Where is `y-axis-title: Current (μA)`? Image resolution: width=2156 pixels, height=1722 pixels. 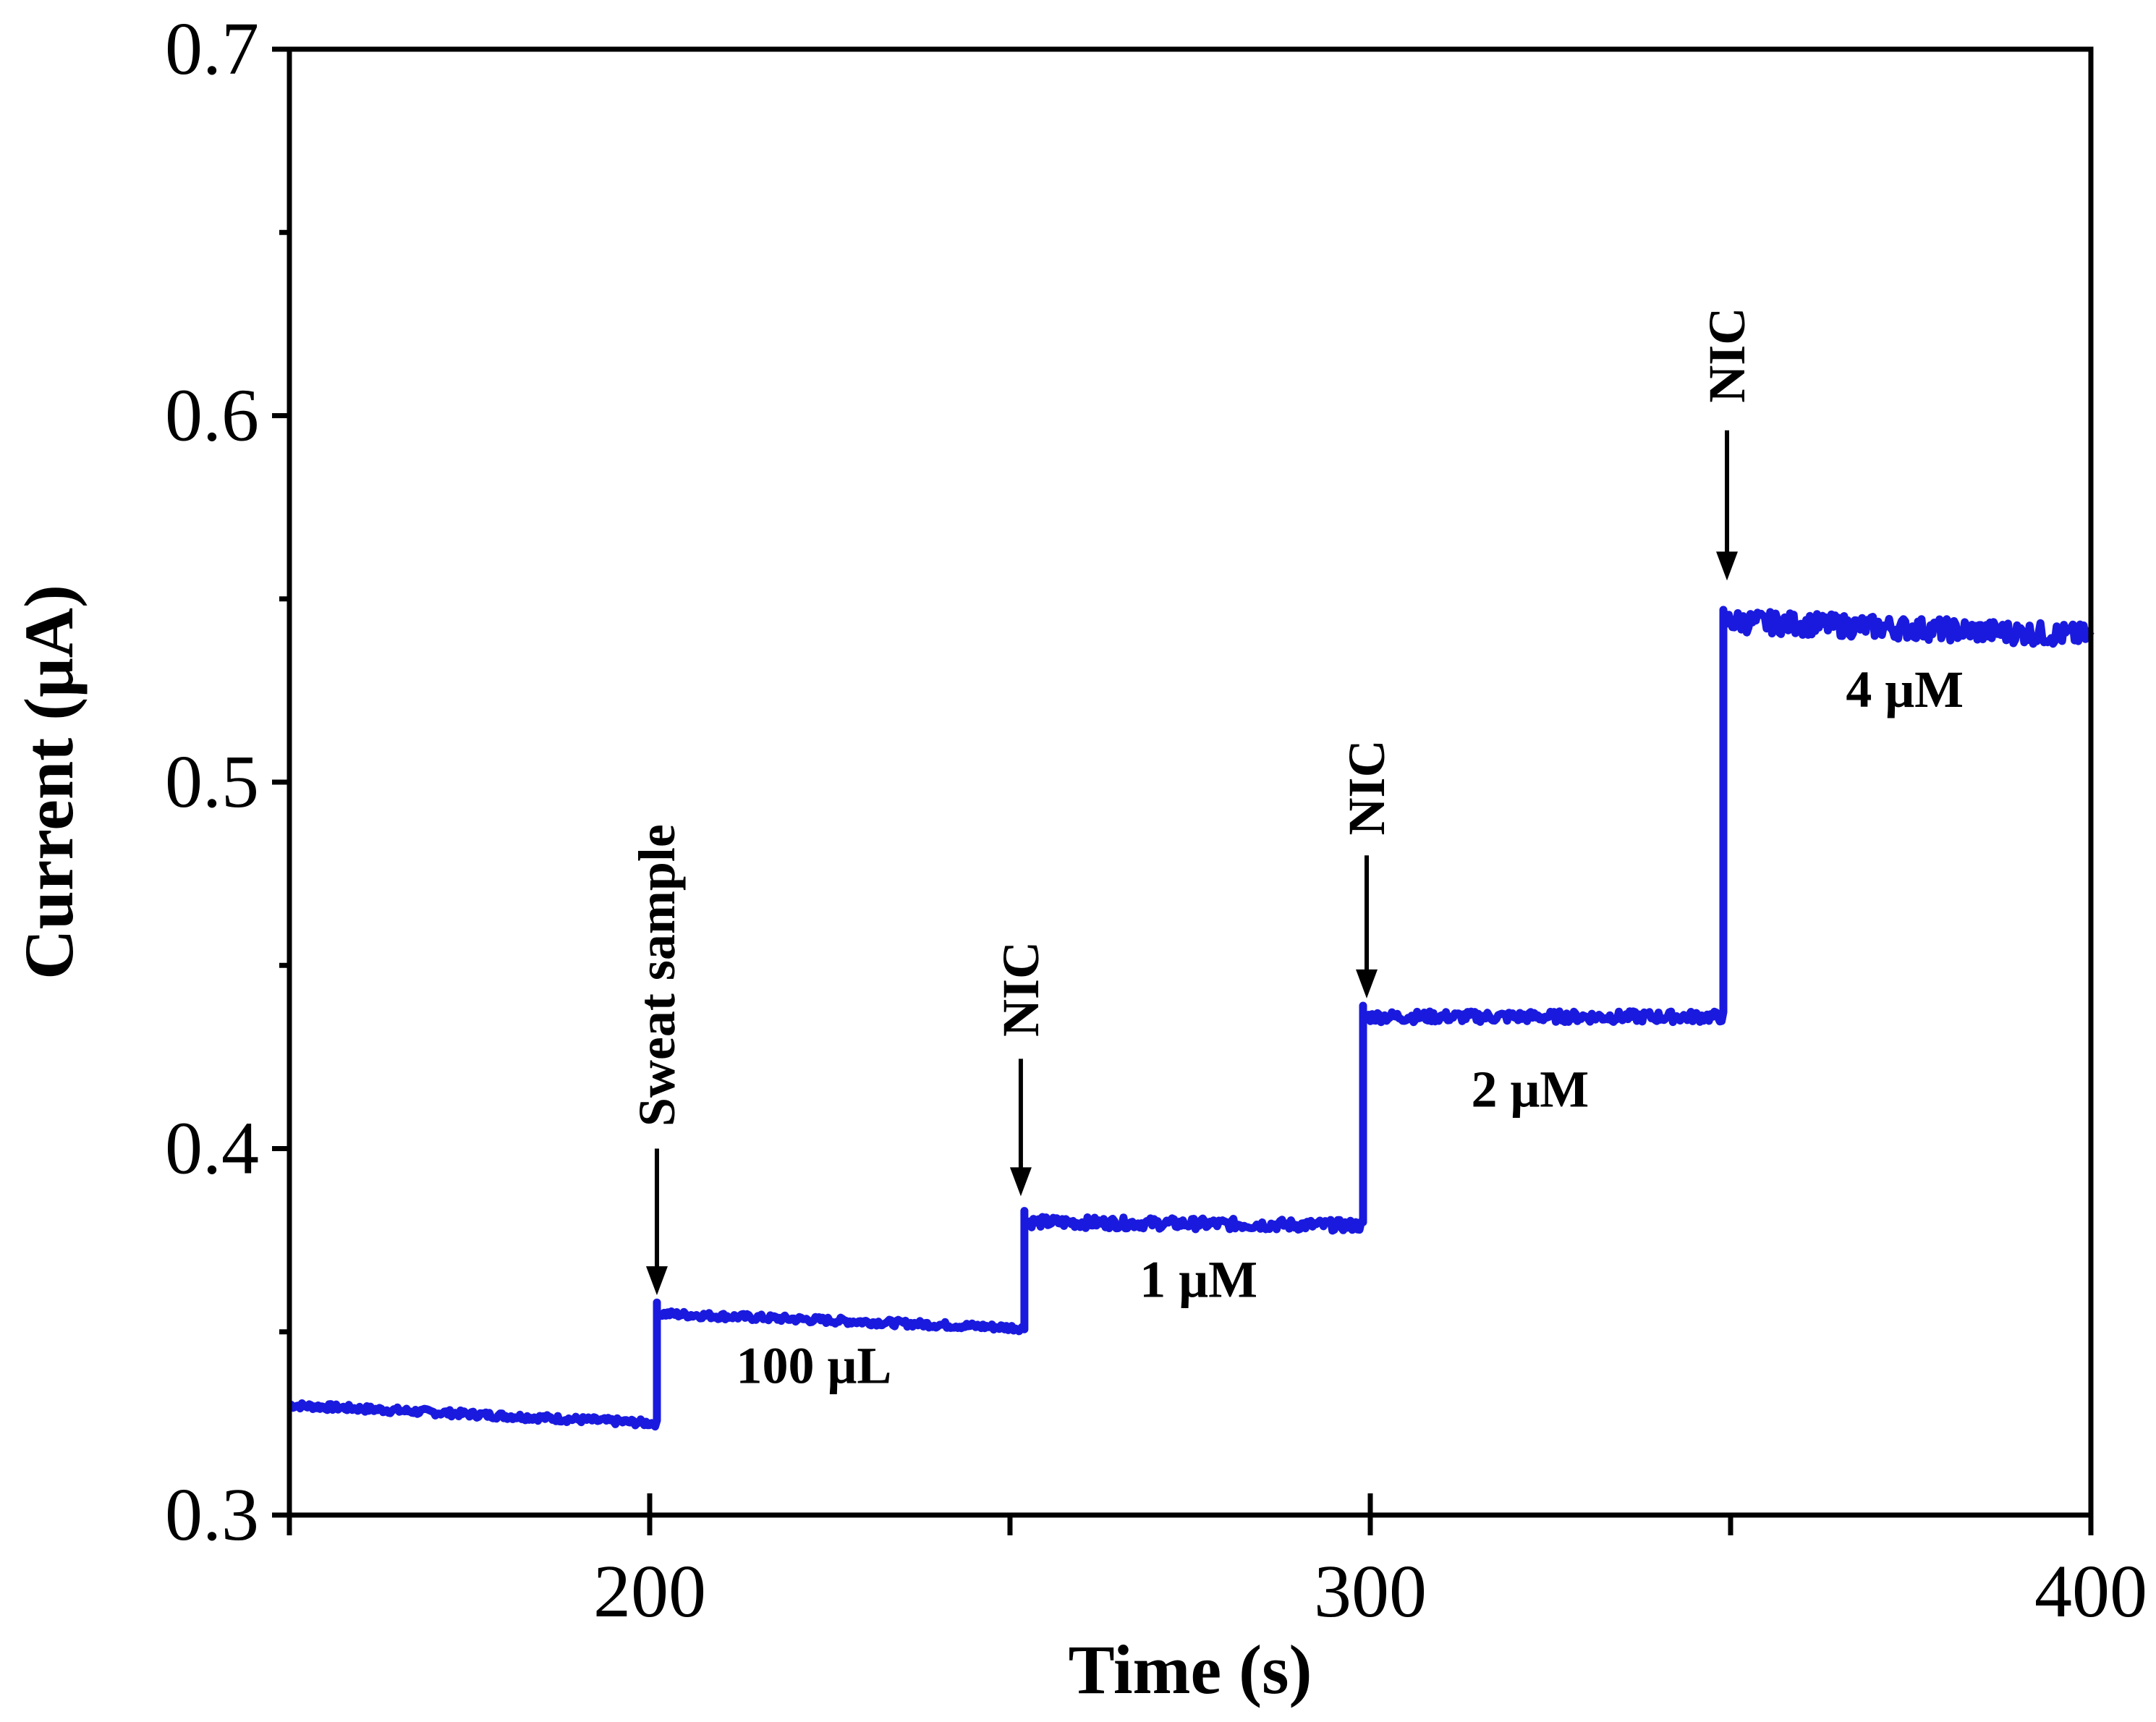
y-axis-title: Current (μA) is located at coordinates (49, 782).